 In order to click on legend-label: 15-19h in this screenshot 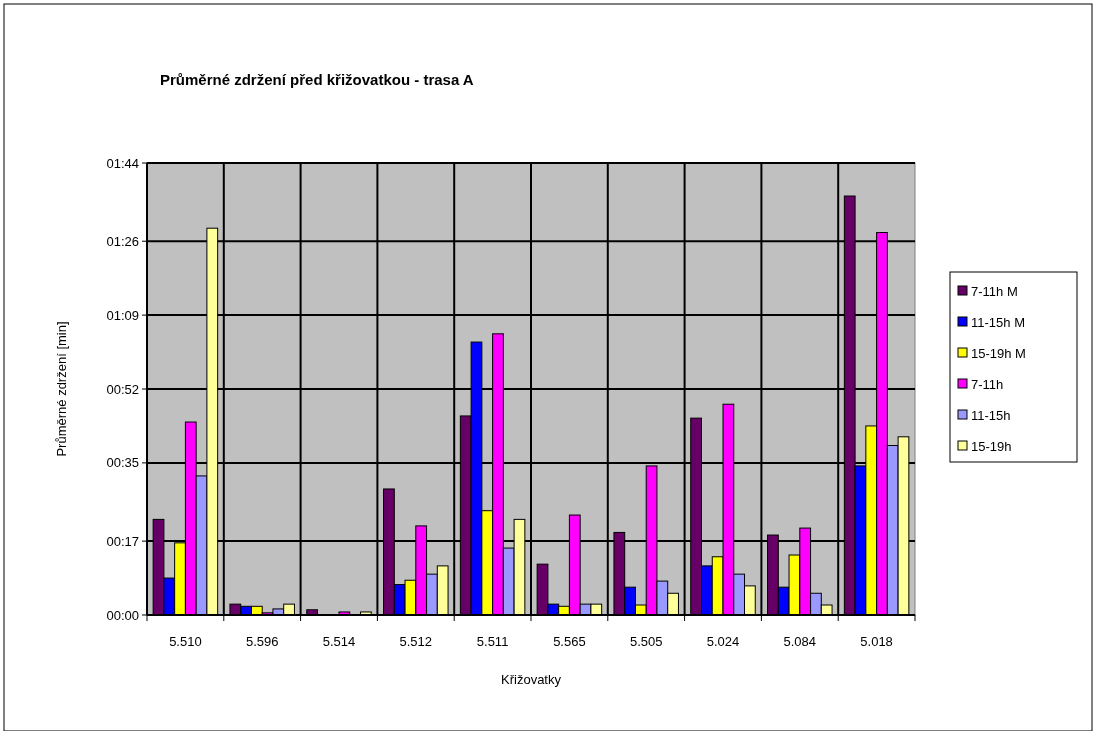, I will do `click(991, 446)`.